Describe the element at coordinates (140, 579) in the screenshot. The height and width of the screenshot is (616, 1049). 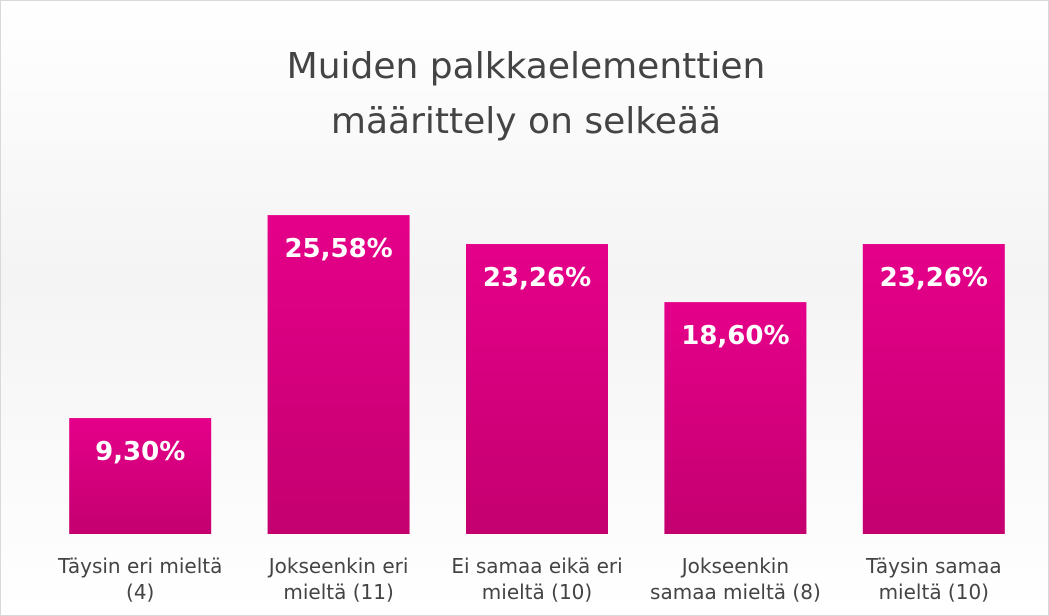
I see `x-tick-label: Täysin eri mieltä (4)` at that location.